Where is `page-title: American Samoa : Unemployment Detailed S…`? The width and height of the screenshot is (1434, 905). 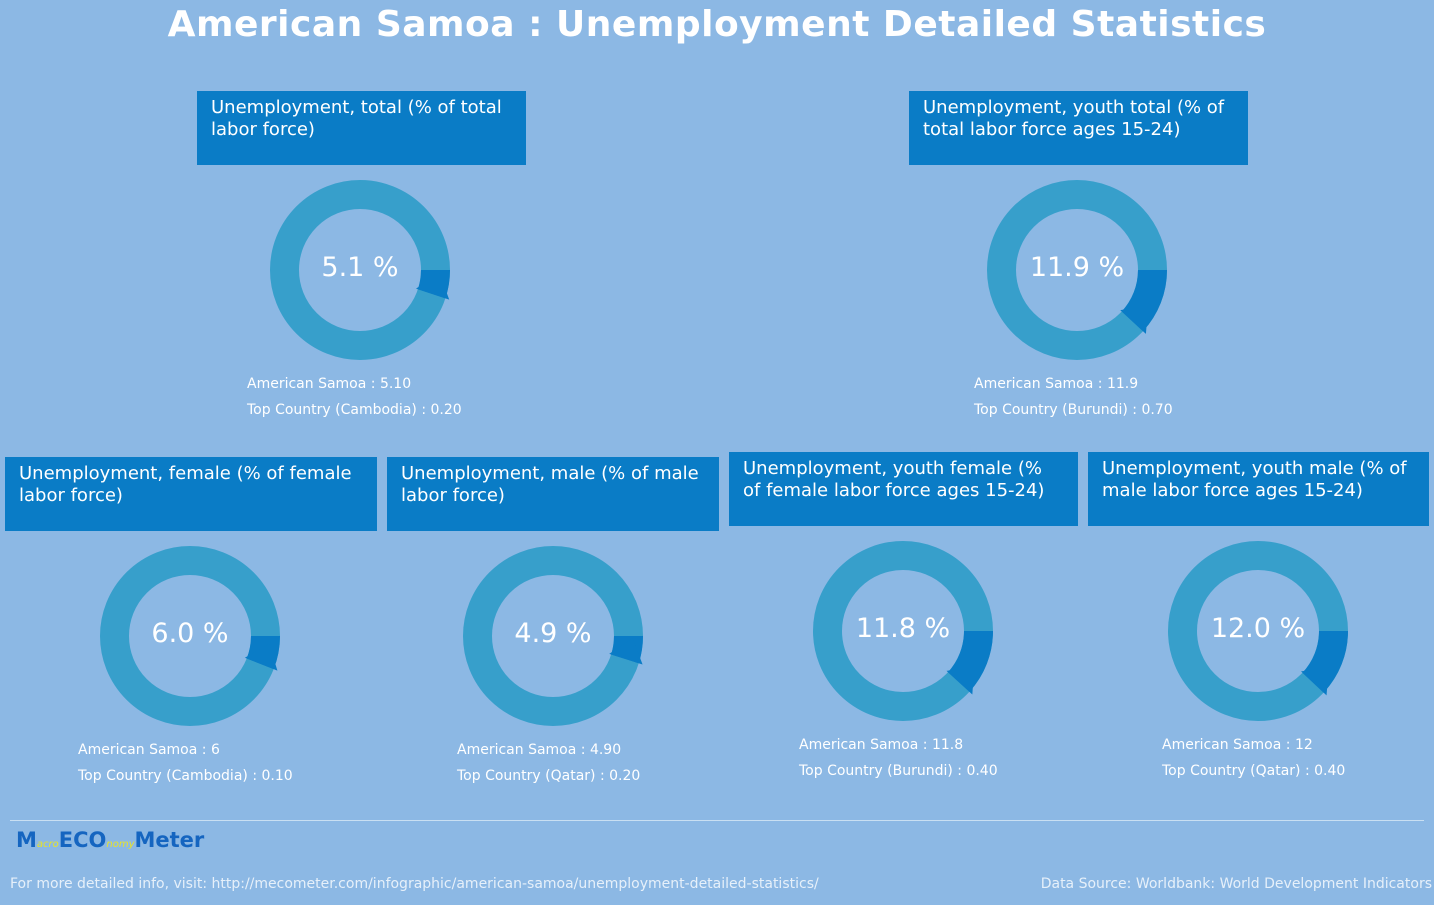 page-title: American Samoa : Unemployment Detailed S… is located at coordinates (717, 24).